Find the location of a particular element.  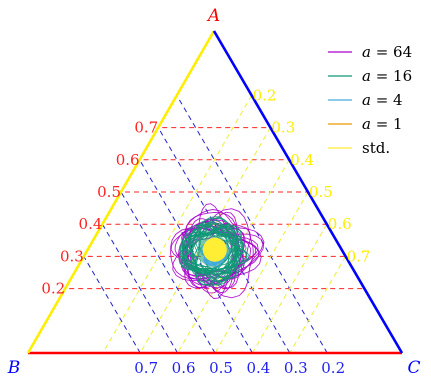

tick-label-A: 0.5 is located at coordinates (109, 192).